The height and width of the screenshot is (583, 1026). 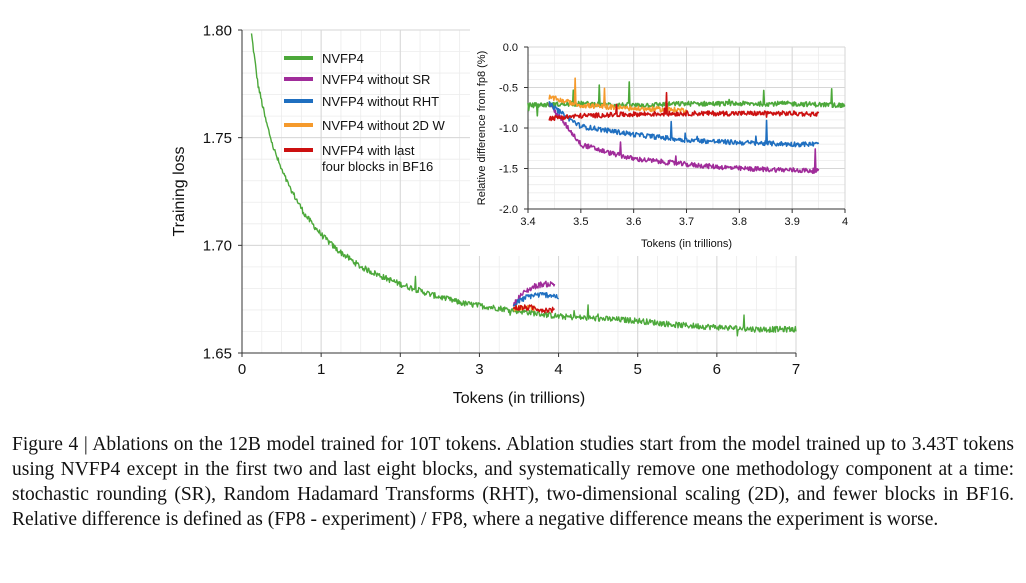 What do you see at coordinates (580, 222) in the screenshot?
I see `x-tick-label: 3.5` at bounding box center [580, 222].